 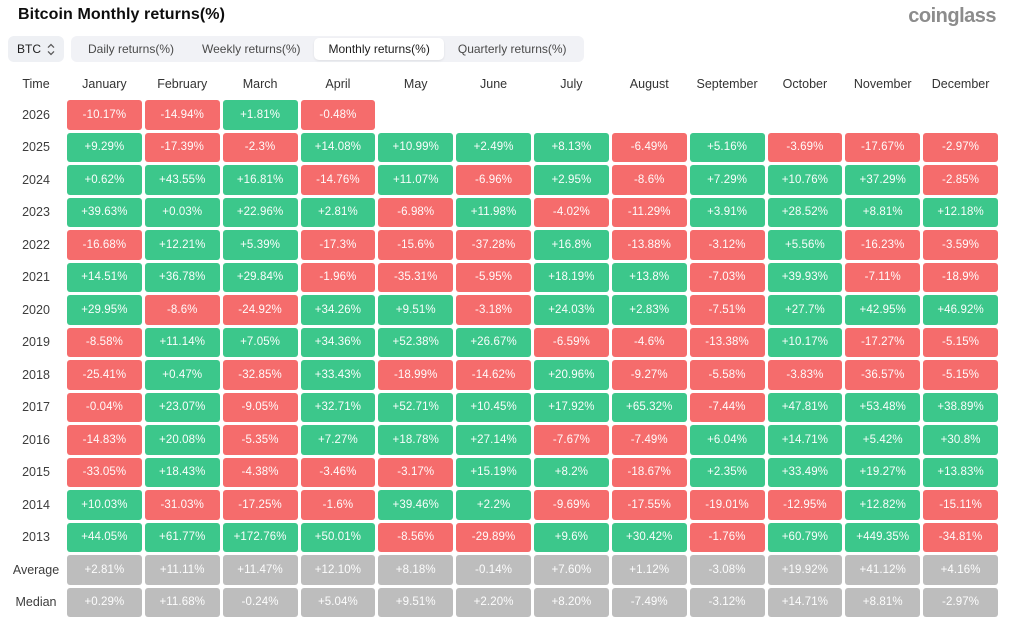 I want to click on row-label: 2026, so click(x=36, y=114).